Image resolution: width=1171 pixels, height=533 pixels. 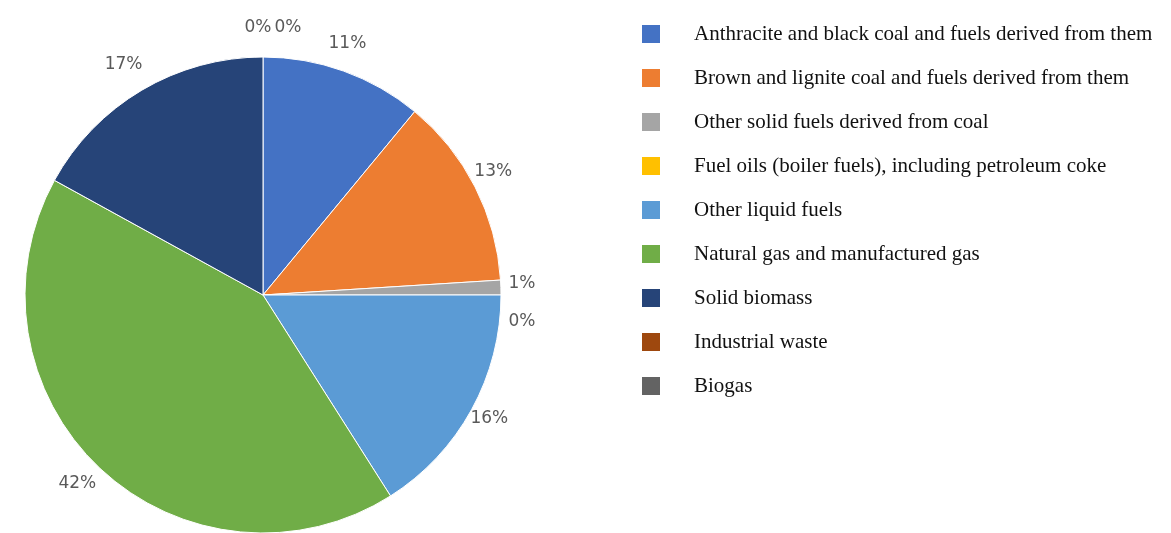 What do you see at coordinates (522, 281) in the screenshot?
I see `data-label: 1%` at bounding box center [522, 281].